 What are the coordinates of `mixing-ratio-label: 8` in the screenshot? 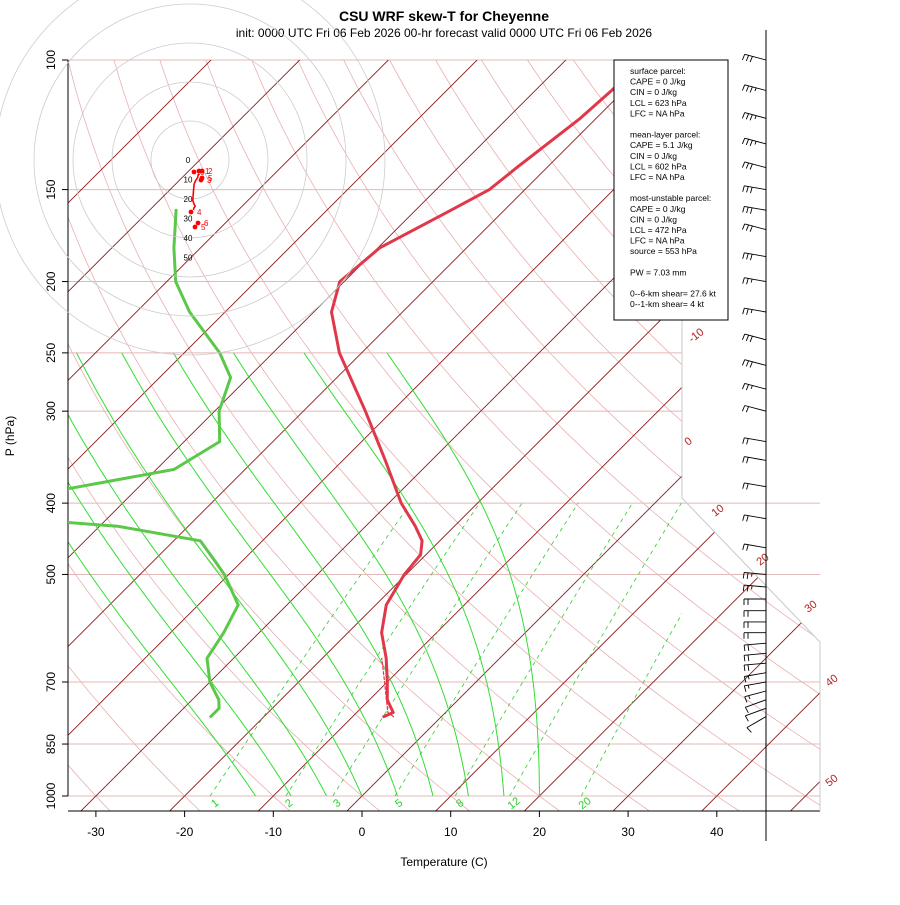 It's located at (460, 803).